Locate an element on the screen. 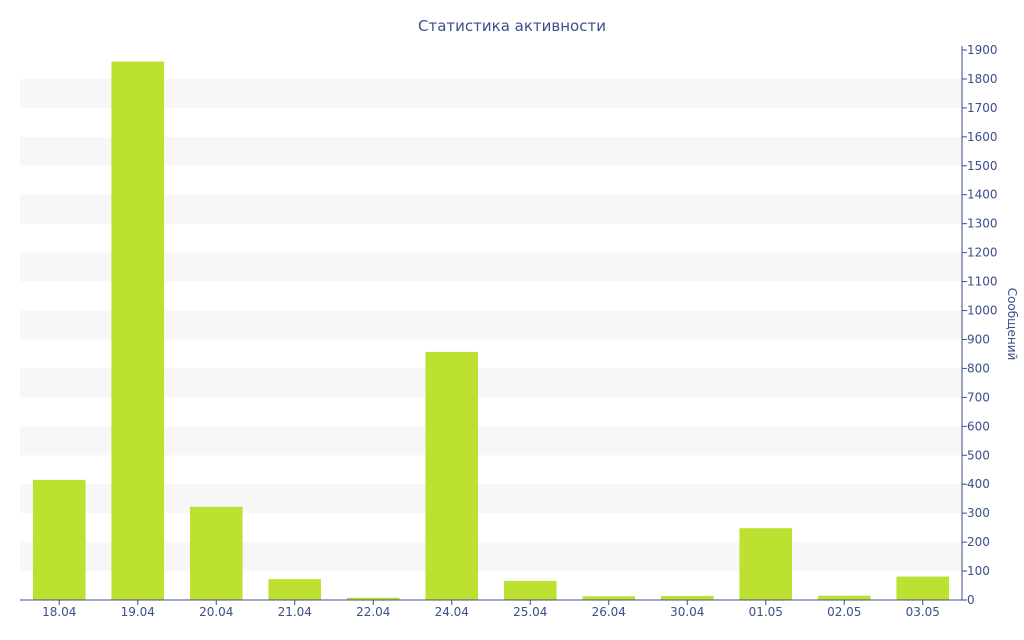  x-tick-label: 22.04 is located at coordinates (373, 612).